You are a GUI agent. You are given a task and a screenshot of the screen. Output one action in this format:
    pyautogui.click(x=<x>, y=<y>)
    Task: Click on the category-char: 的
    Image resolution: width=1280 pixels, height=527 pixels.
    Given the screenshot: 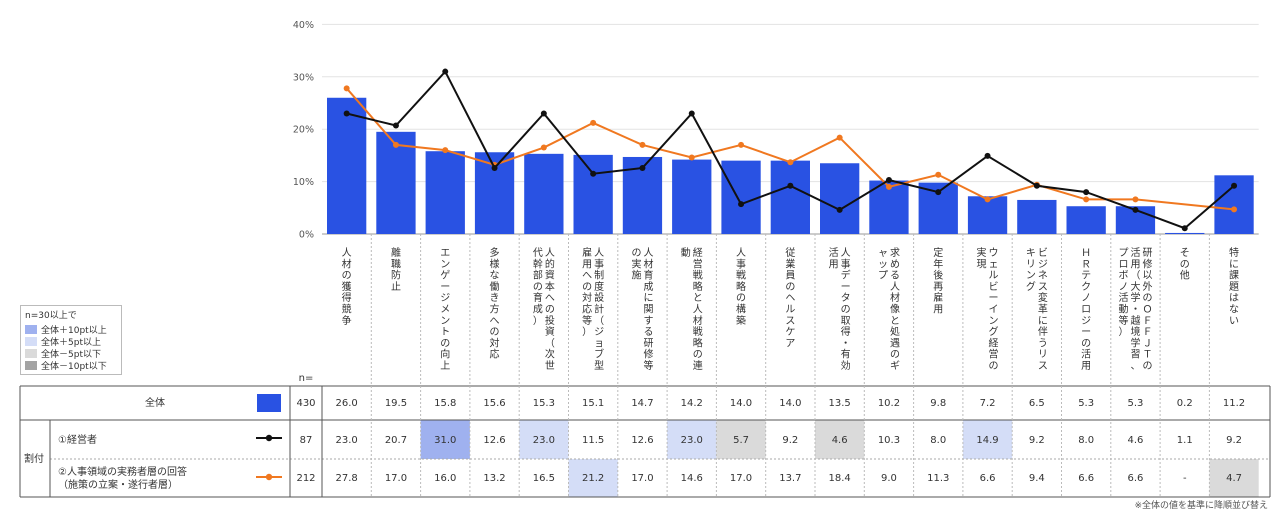 What is the action you would take?
    pyautogui.click(x=550, y=263)
    